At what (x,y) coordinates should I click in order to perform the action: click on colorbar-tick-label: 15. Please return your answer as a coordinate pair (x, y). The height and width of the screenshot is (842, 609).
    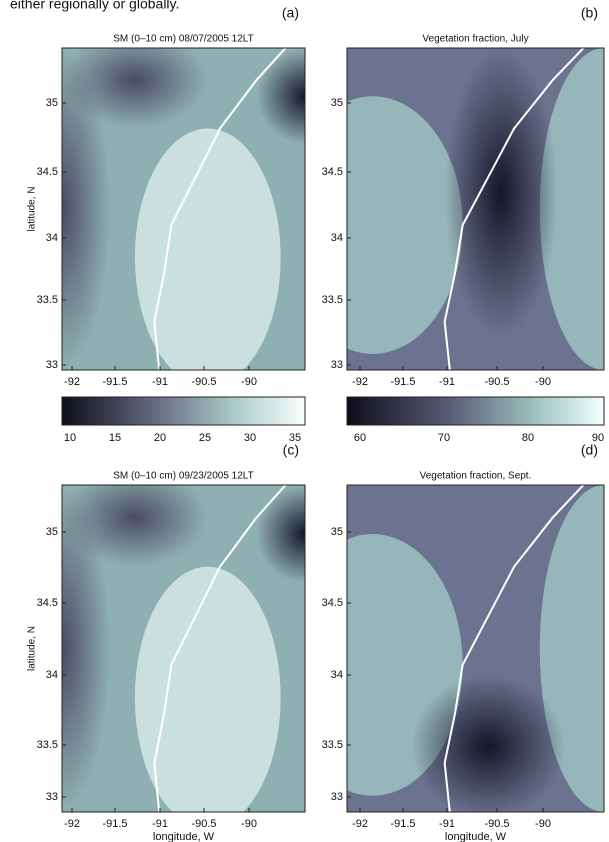
    Looking at the image, I should click on (115, 438).